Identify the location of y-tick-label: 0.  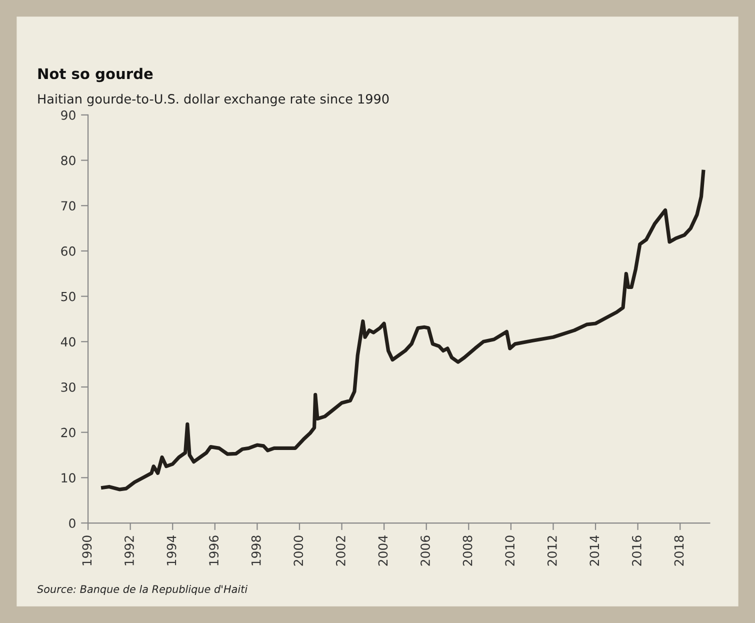
(72, 523).